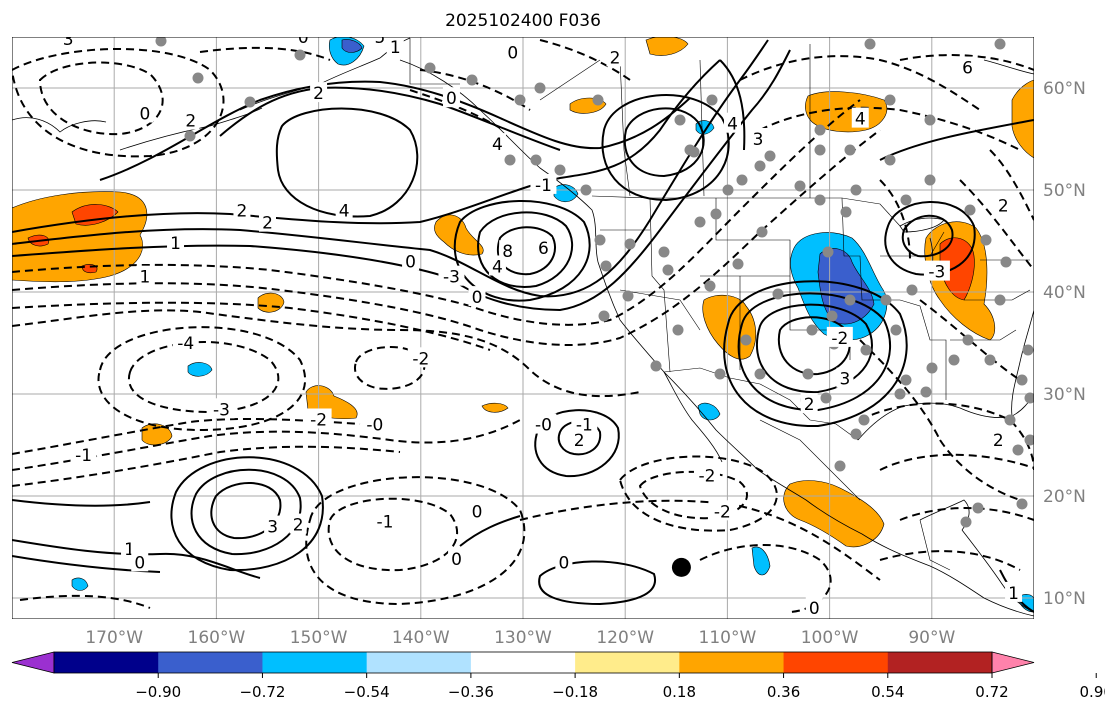 The width and height of the screenshot is (1105, 716). What do you see at coordinates (597, 583) in the screenshot?
I see `contour-east-pacific-low` at bounding box center [597, 583].